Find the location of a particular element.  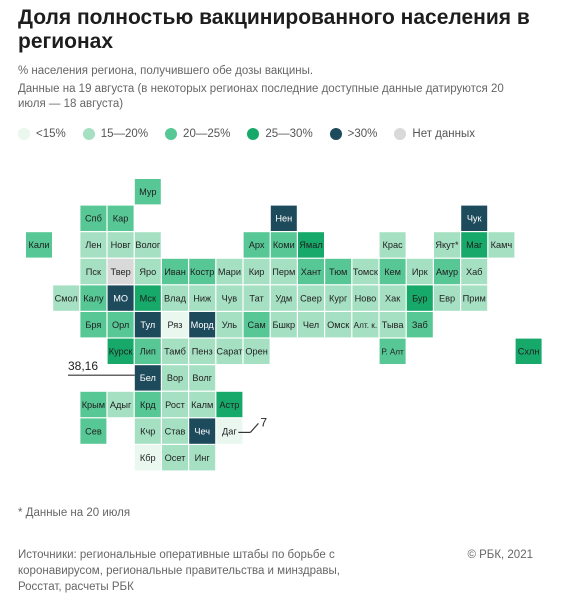

region-cell: Влад is located at coordinates (175, 298).